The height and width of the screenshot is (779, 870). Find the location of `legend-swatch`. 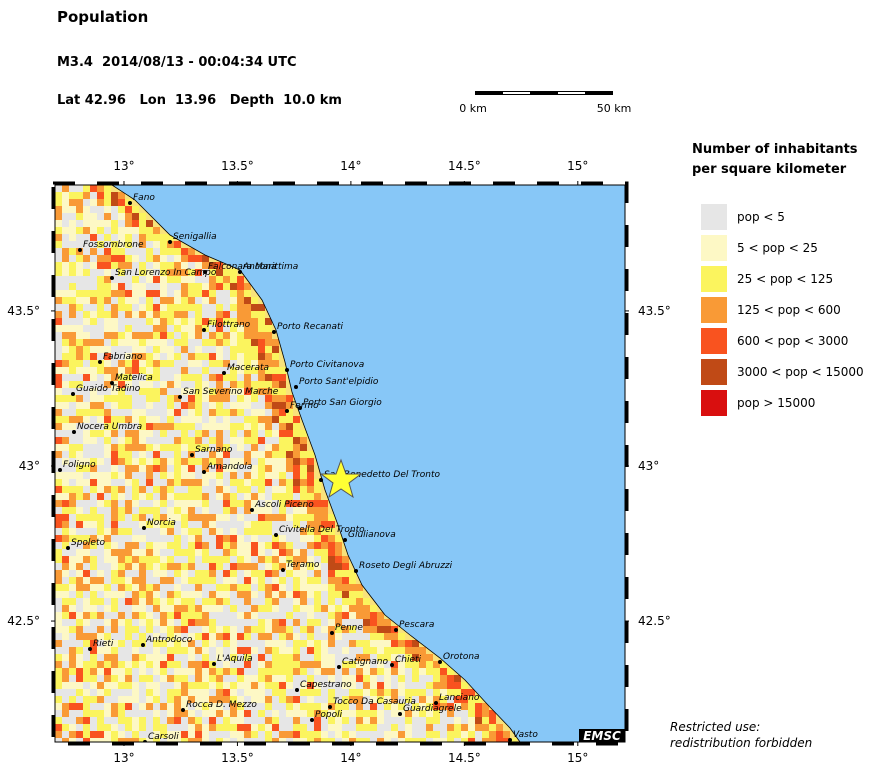

legend-swatch is located at coordinates (714, 217).